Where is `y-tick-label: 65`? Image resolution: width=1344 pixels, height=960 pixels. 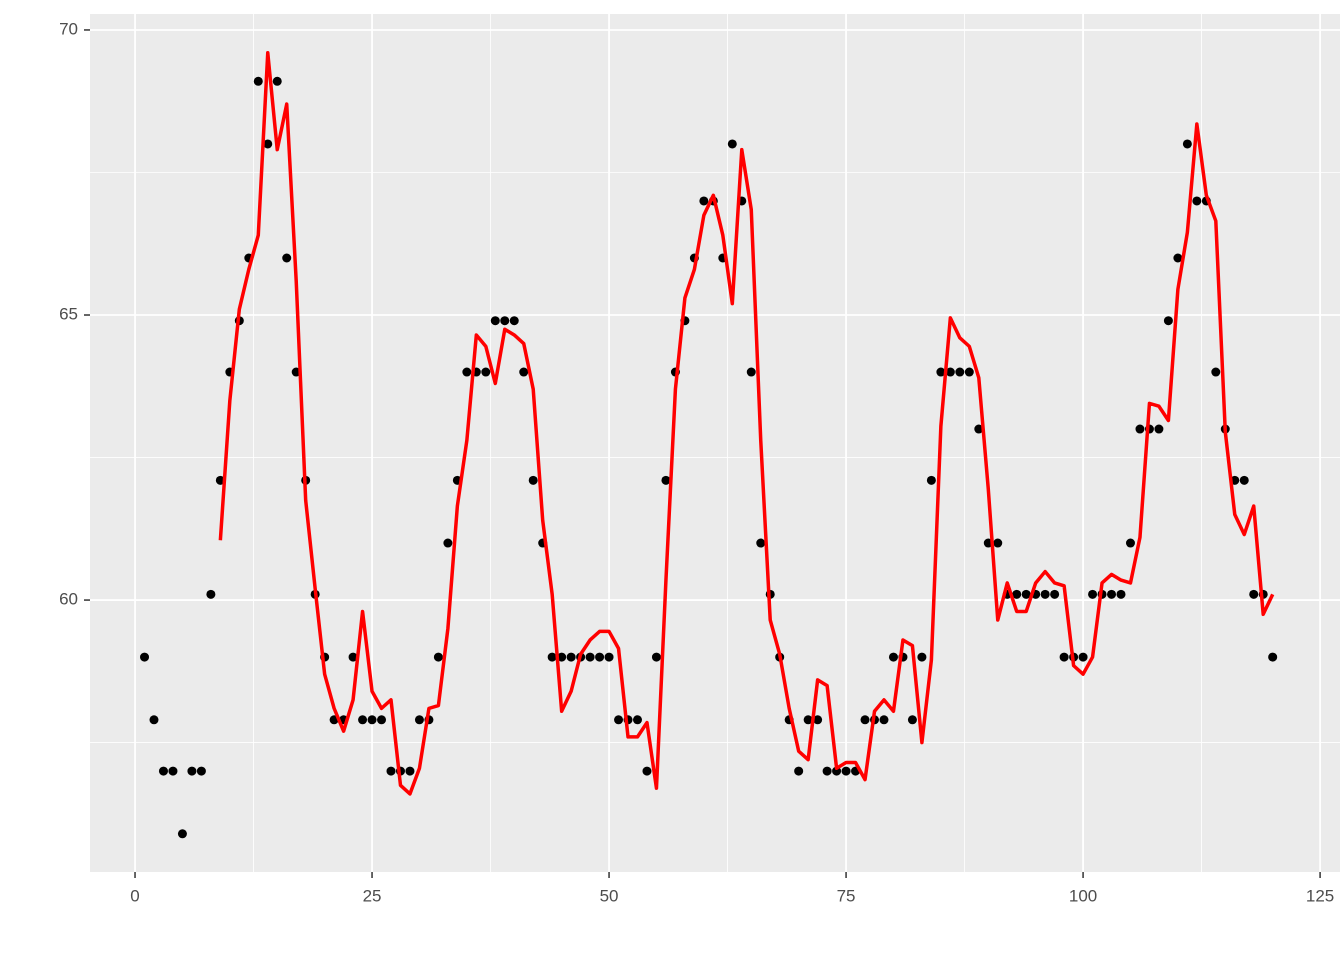 y-tick-label: 65 is located at coordinates (68, 313).